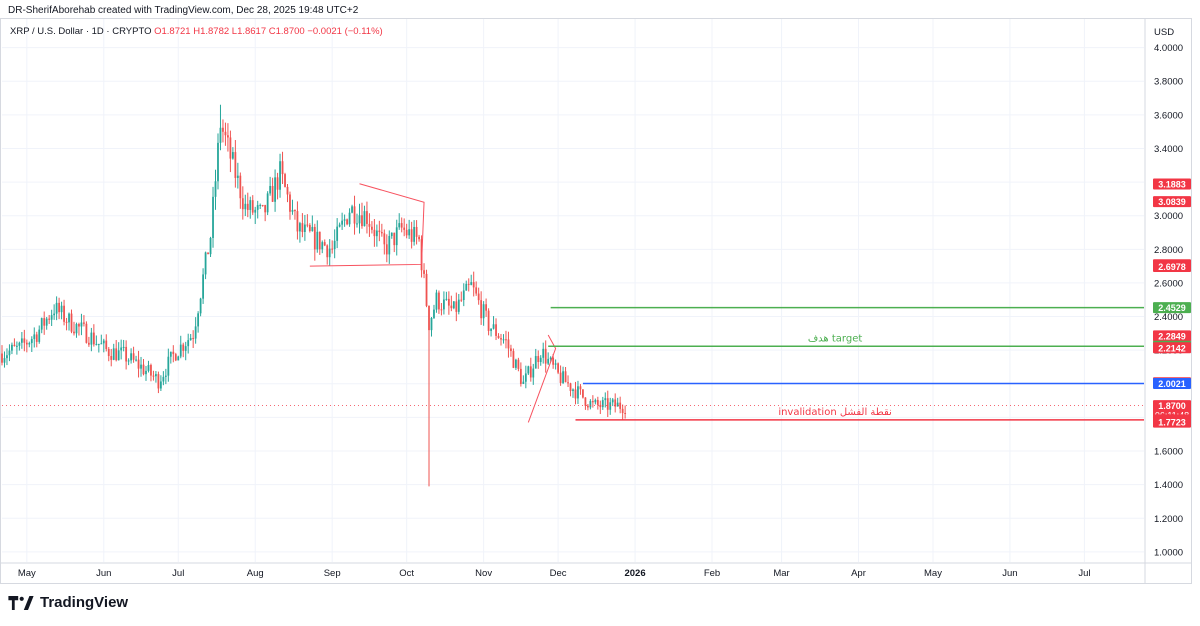 Image resolution: width=1200 pixels, height=626 pixels. What do you see at coordinates (1172, 267) in the screenshot?
I see `price-label-text: 2.6978` at bounding box center [1172, 267].